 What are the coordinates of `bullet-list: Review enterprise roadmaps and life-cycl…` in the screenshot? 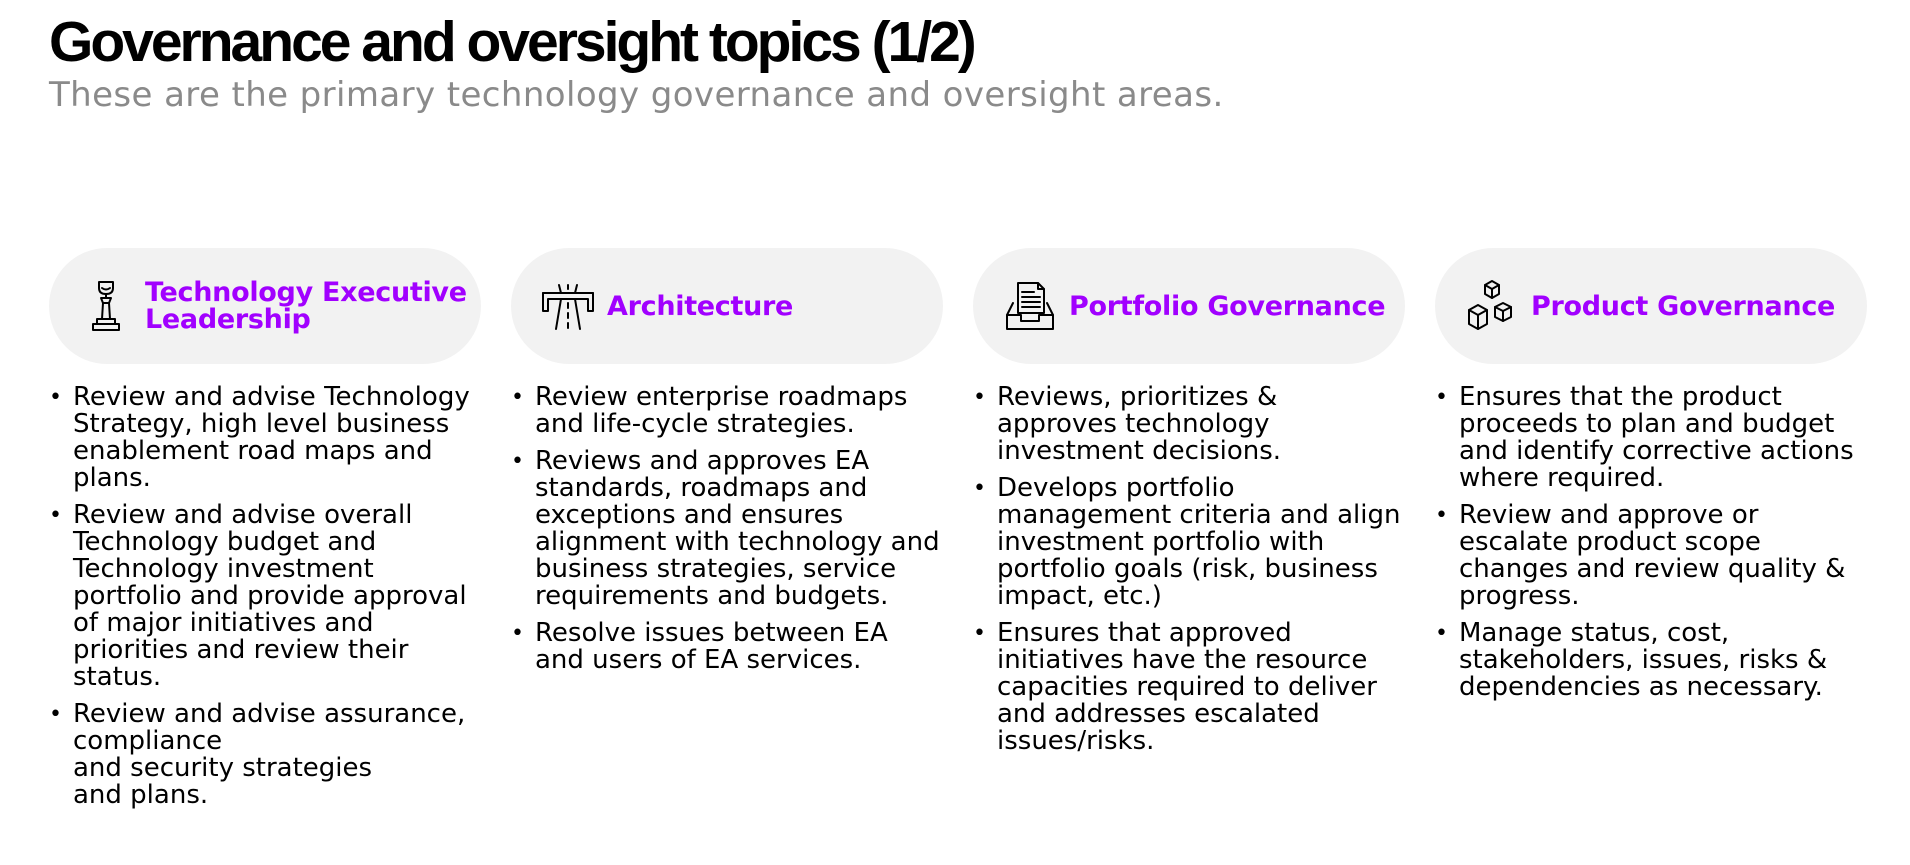 It's located at (727, 529).